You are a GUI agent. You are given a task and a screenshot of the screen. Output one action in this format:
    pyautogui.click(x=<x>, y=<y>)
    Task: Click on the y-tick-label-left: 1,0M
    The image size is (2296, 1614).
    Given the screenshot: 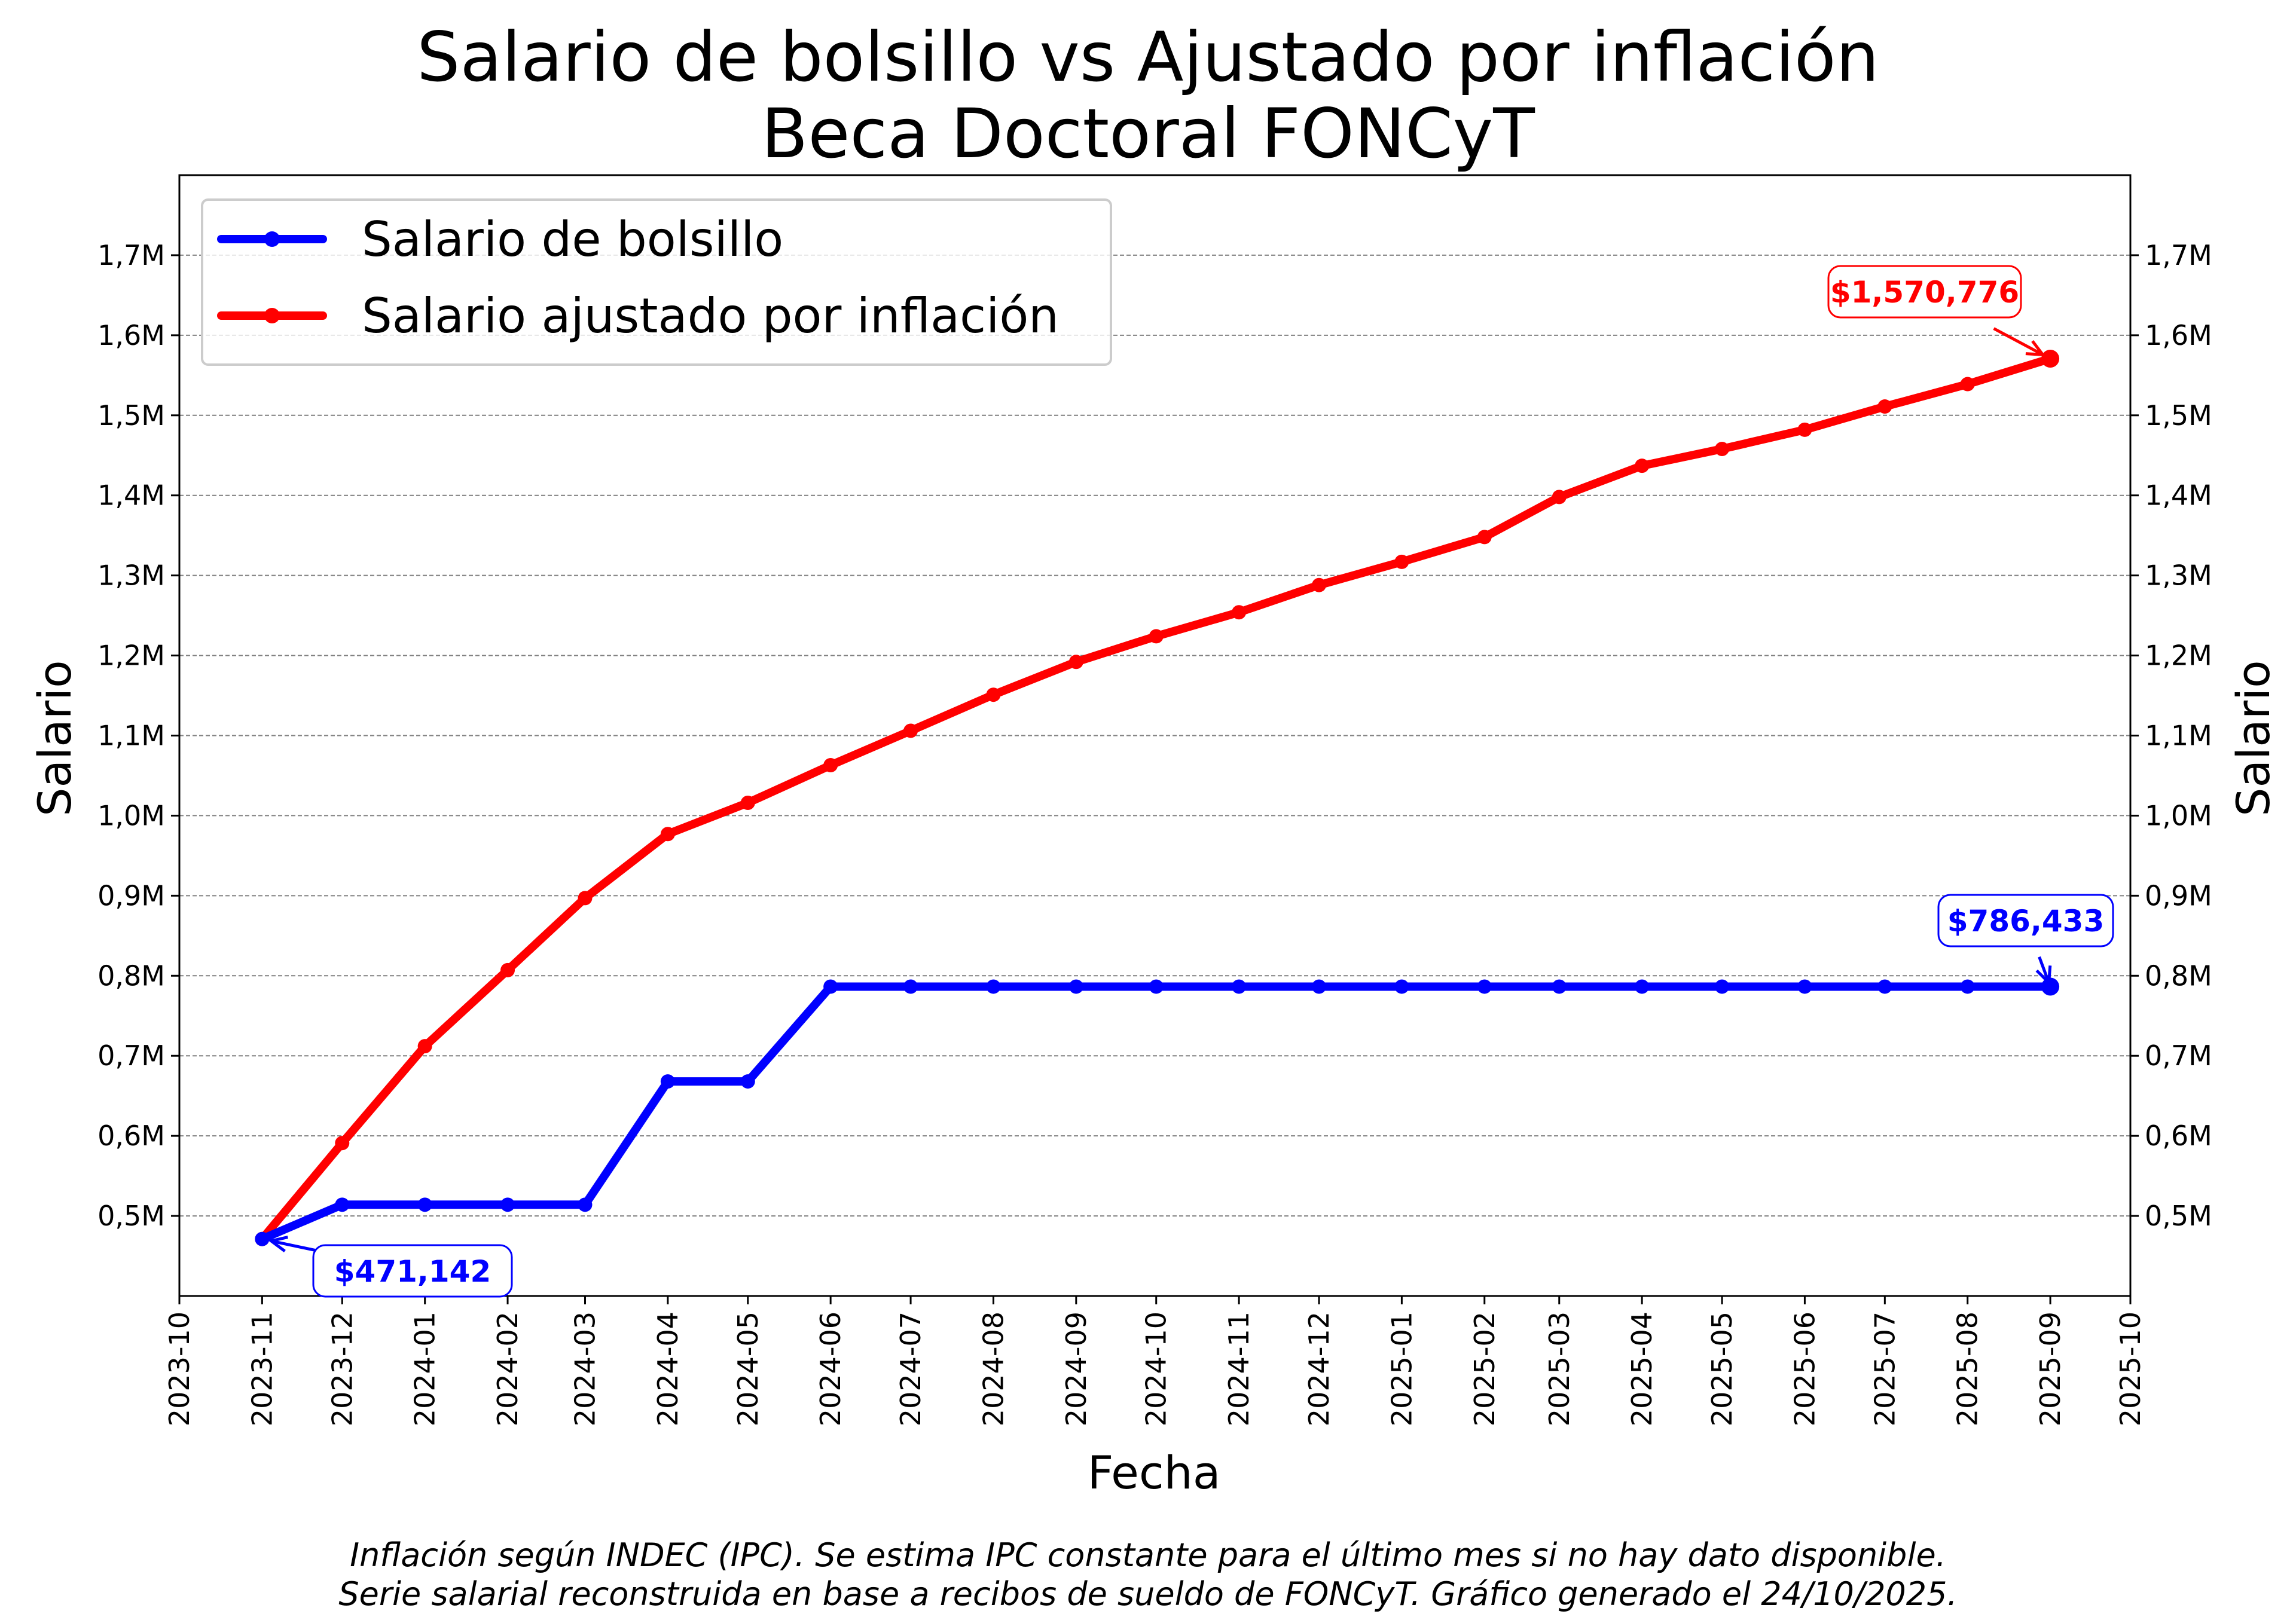 What is the action you would take?
    pyautogui.click(x=131, y=815)
    